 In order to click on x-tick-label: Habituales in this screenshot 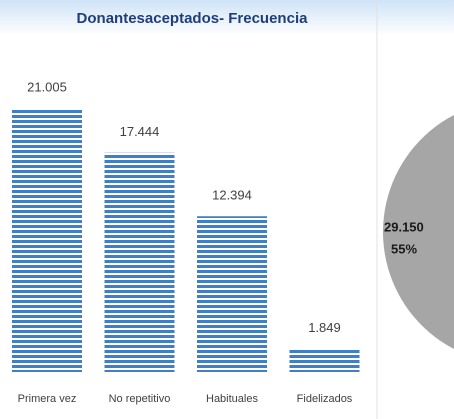, I will do `click(232, 399)`.